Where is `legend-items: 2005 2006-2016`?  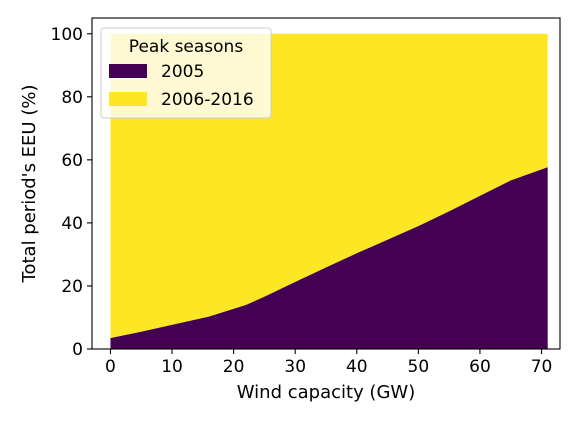
legend-items: 2005 2006-2016 is located at coordinates (181, 86).